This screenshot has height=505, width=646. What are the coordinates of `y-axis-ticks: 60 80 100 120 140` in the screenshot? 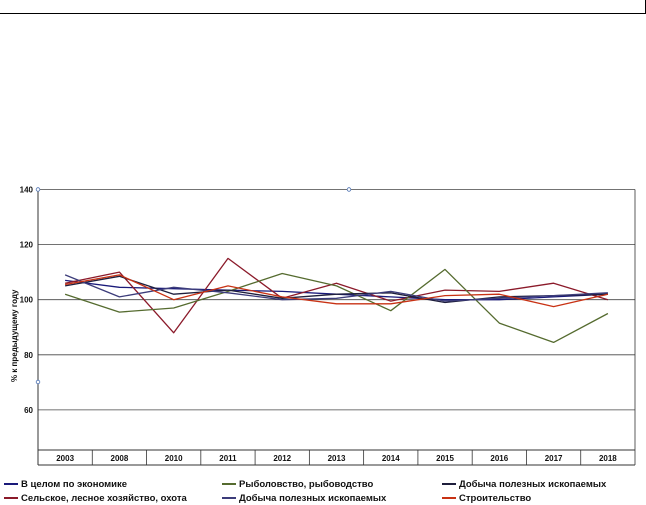 It's located at (27, 300).